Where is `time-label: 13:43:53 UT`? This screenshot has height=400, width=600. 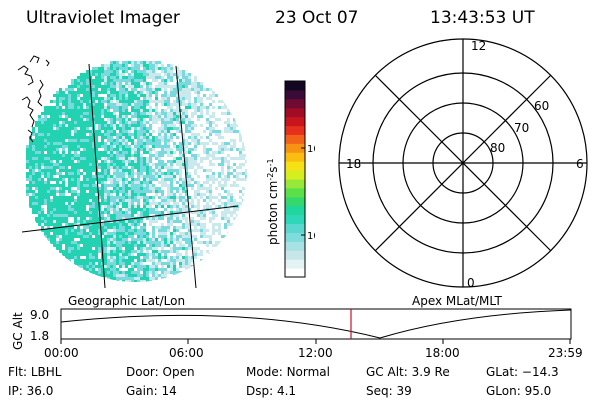 time-label: 13:43:53 UT is located at coordinates (482, 18).